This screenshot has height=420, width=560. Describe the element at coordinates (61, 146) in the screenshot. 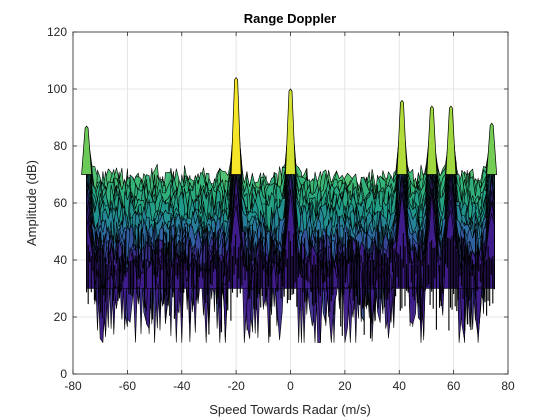

I see `y-tick-label-4: 80` at that location.